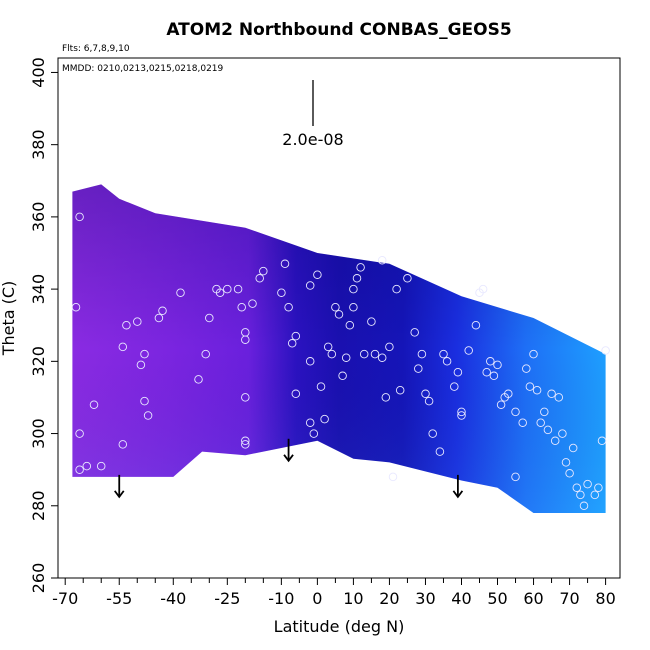 The height and width of the screenshot is (650, 650). What do you see at coordinates (497, 598) in the screenshot?
I see `x-tick-label: 50` at bounding box center [497, 598].